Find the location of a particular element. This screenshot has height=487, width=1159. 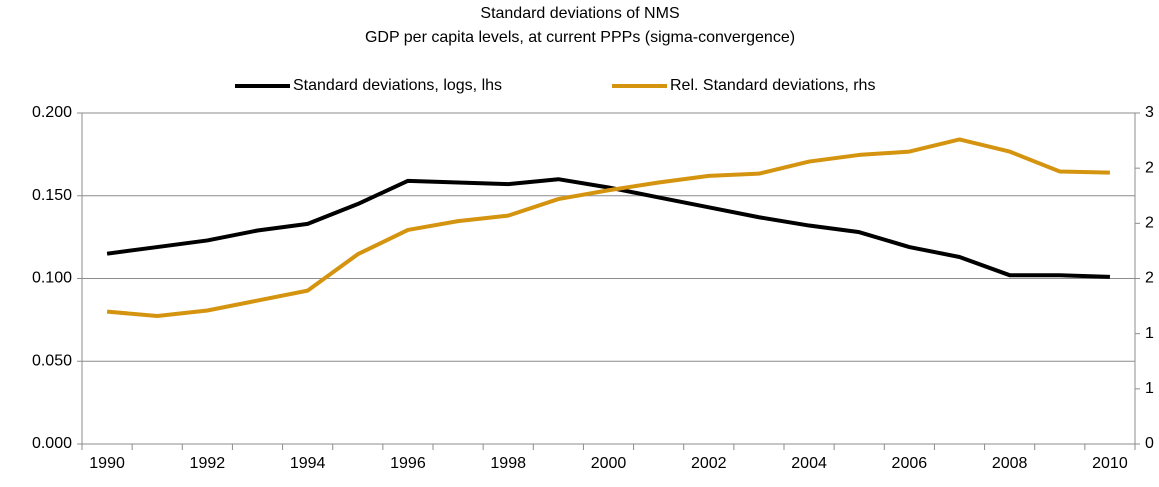

x-tick-label: 2010 is located at coordinates (1110, 463).